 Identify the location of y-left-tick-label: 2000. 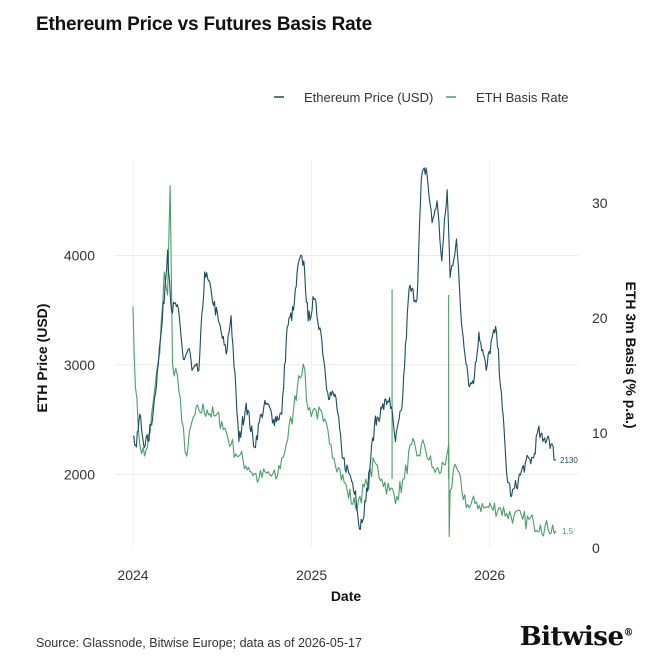
(79, 474).